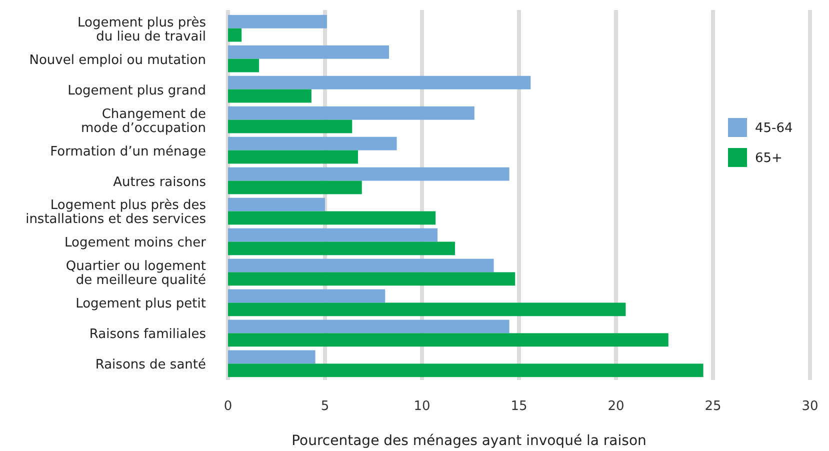 The height and width of the screenshot is (451, 829). I want to click on x-axis-title: Pourcentage des ménages ayant invoqué la raison, so click(469, 441).